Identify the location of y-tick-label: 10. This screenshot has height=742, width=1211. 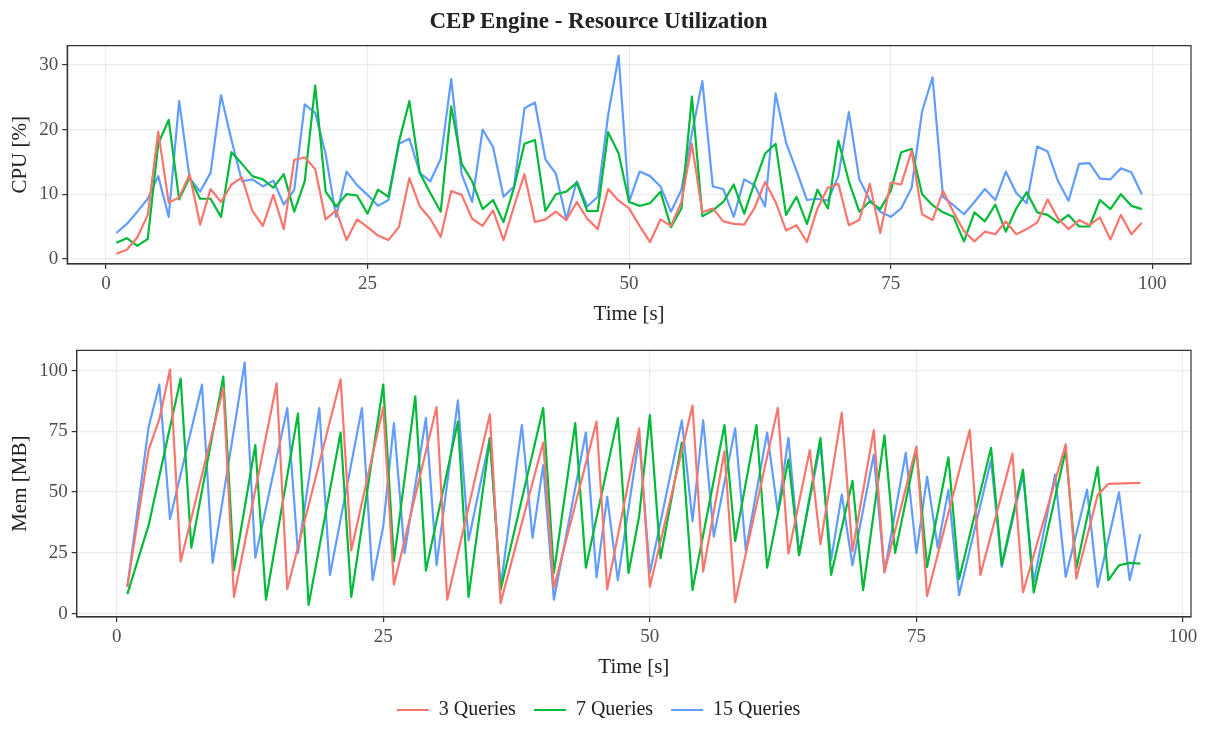
(49, 193).